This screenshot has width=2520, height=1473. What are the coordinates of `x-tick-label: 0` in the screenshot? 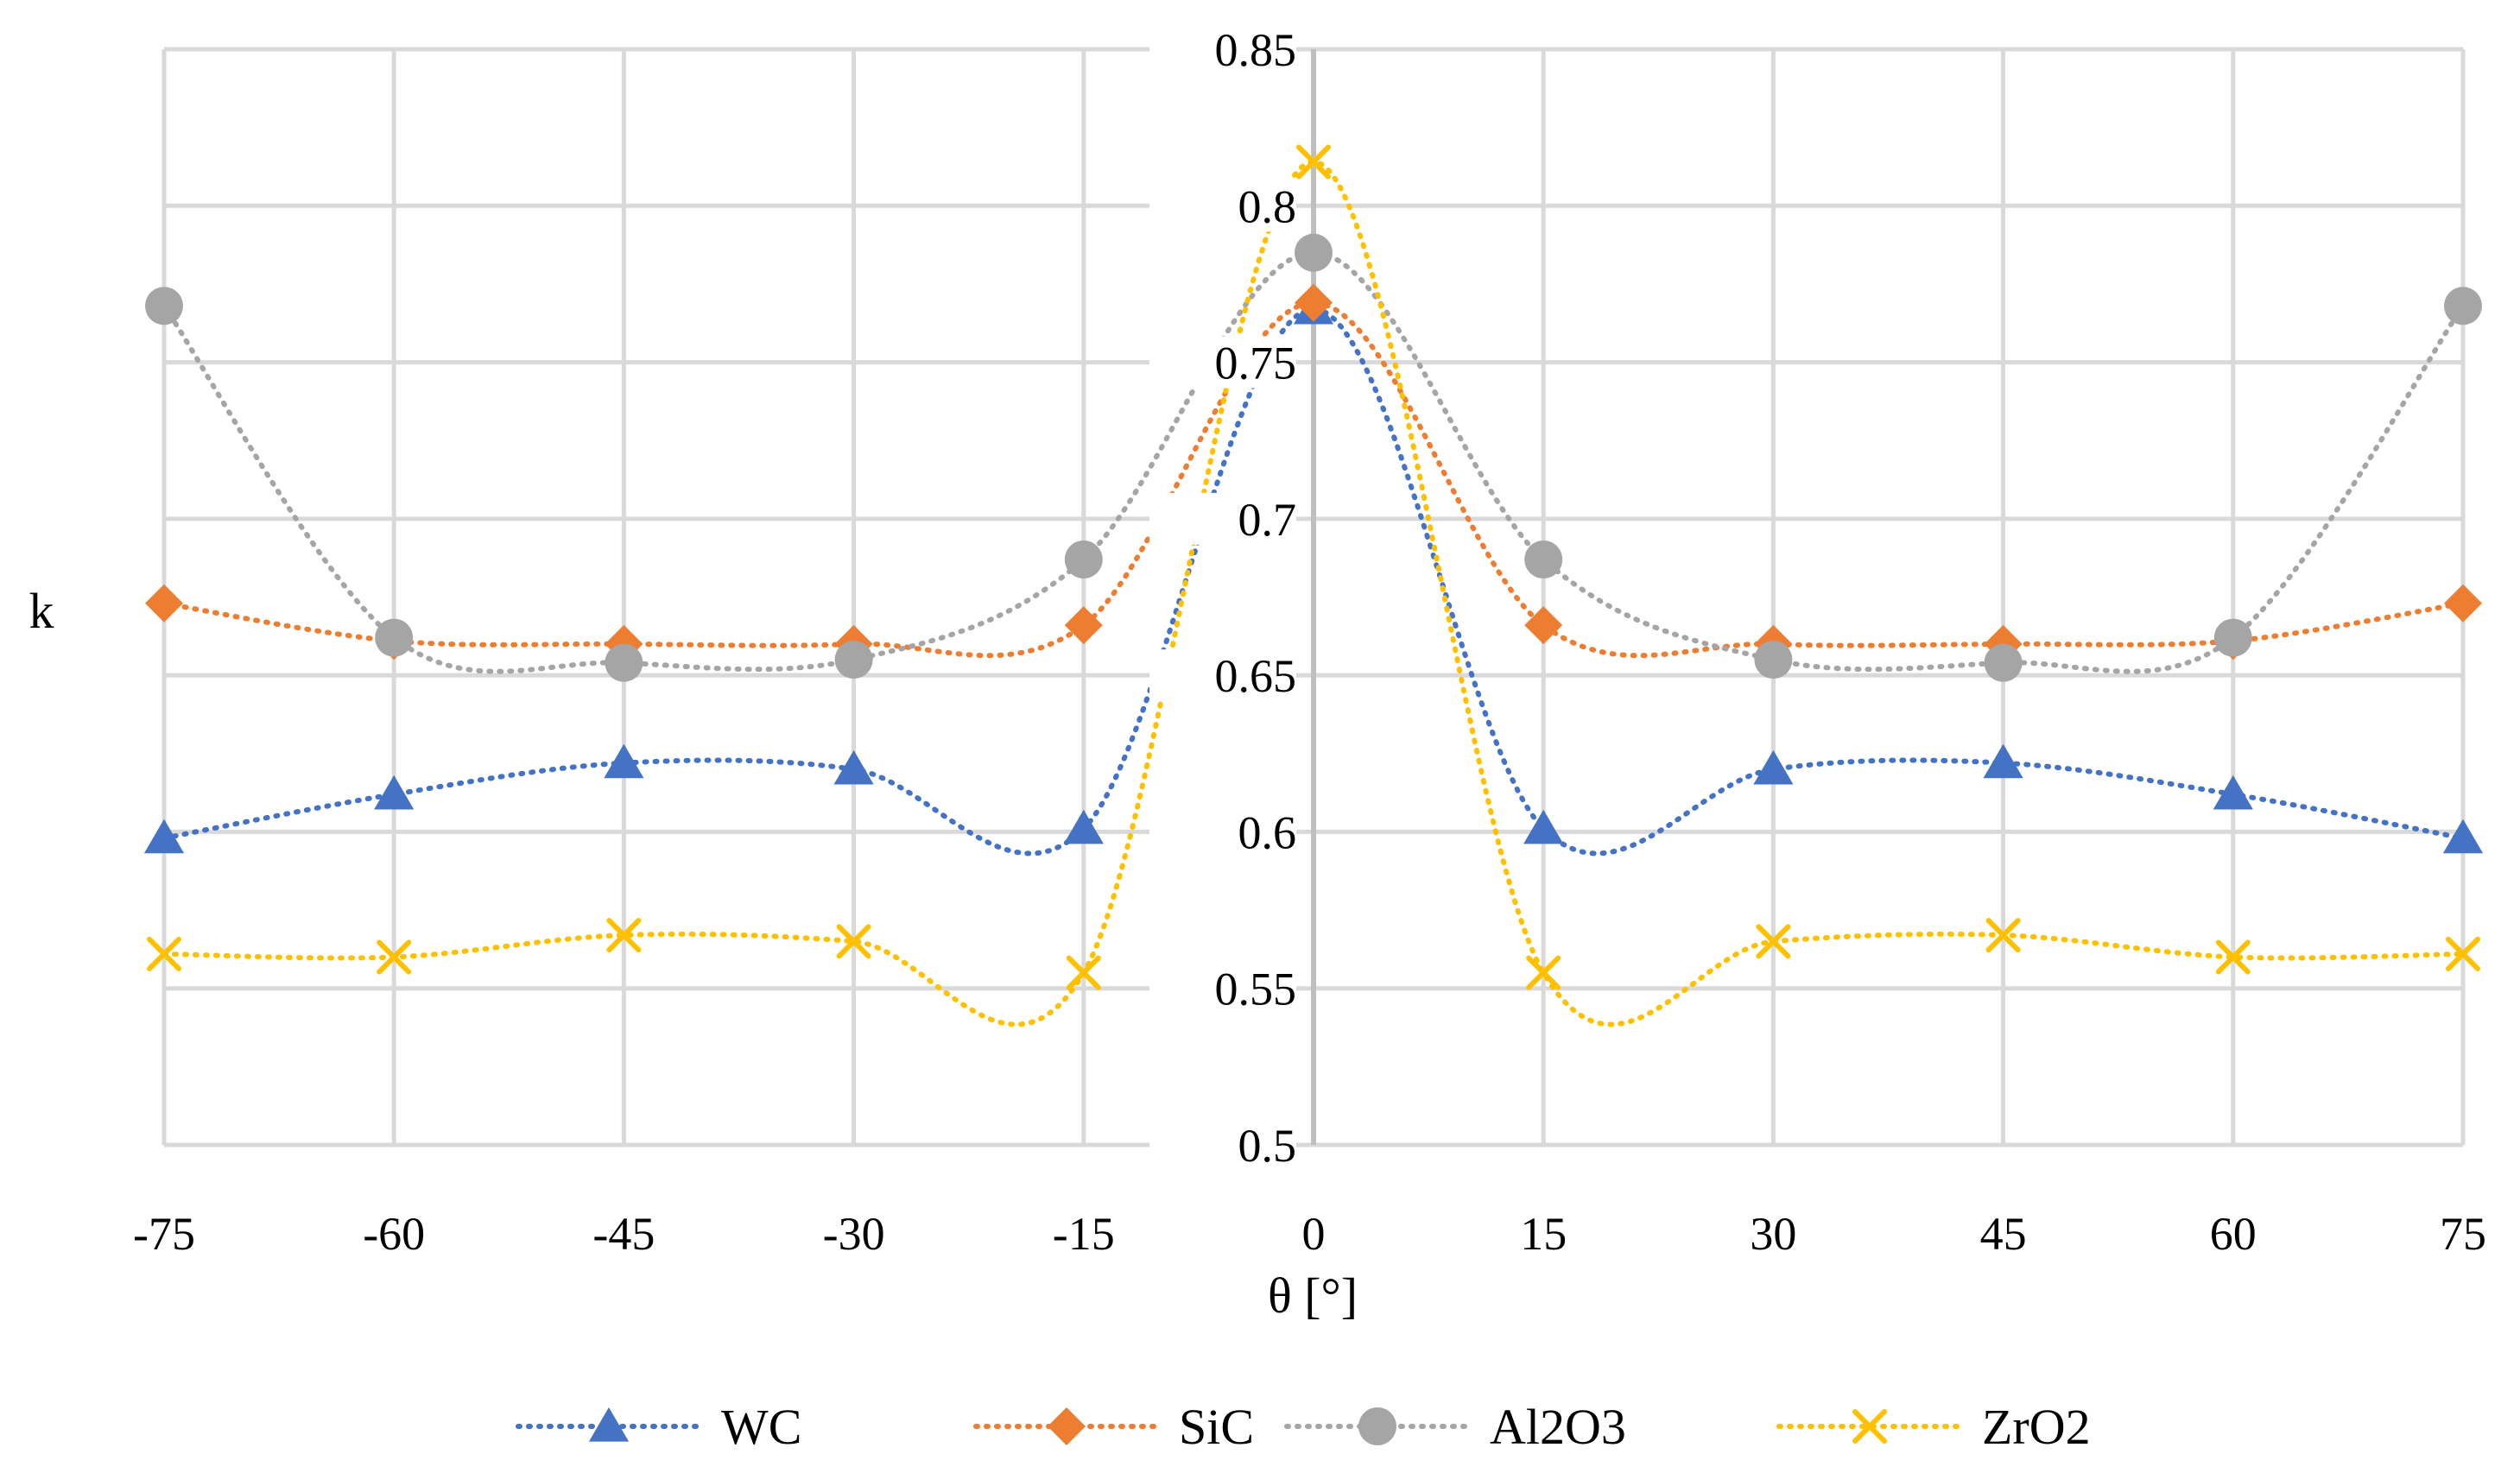 It's located at (1314, 1234).